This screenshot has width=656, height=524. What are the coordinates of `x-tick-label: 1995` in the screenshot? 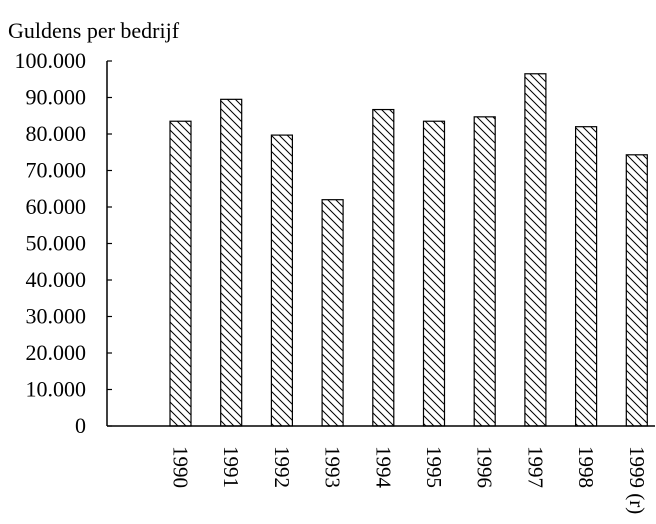 It's located at (434, 467).